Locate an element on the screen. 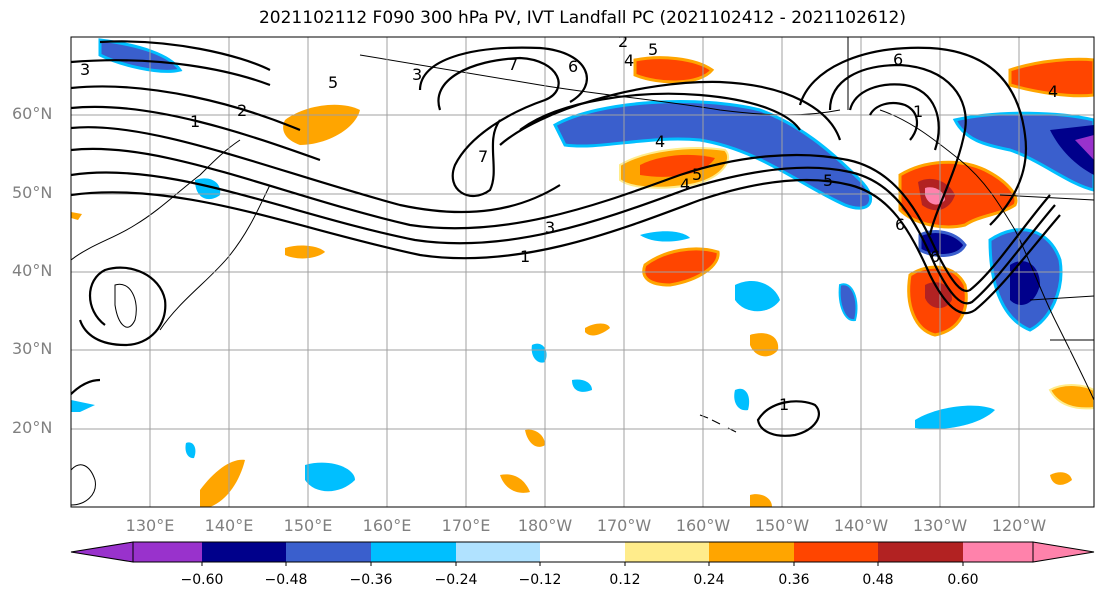 The image size is (1105, 601). japan-coast is located at coordinates (215, 257).